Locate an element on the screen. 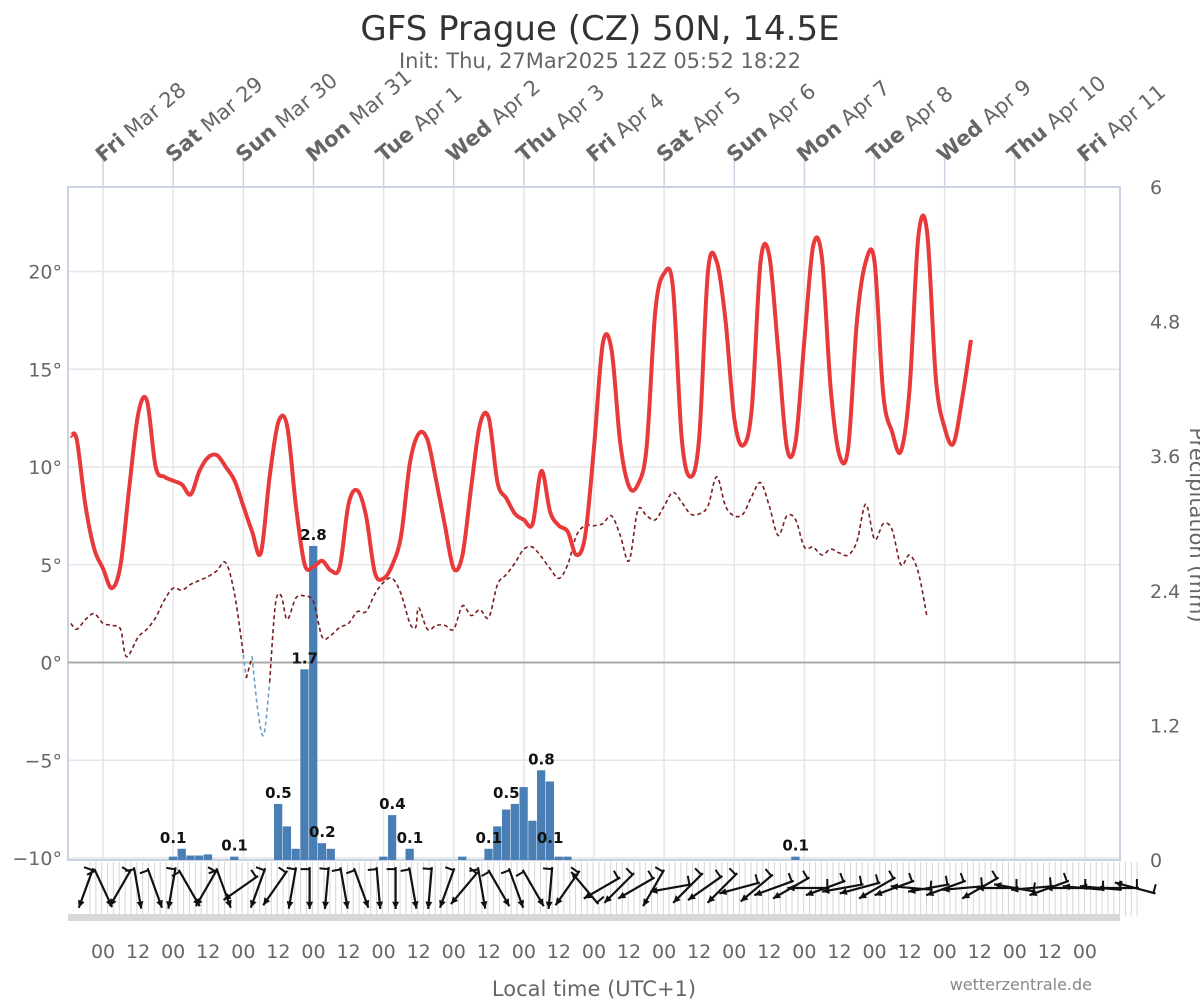 The height and width of the screenshot is (1000, 1200). precip-value-label: 0.2 is located at coordinates (322, 832).